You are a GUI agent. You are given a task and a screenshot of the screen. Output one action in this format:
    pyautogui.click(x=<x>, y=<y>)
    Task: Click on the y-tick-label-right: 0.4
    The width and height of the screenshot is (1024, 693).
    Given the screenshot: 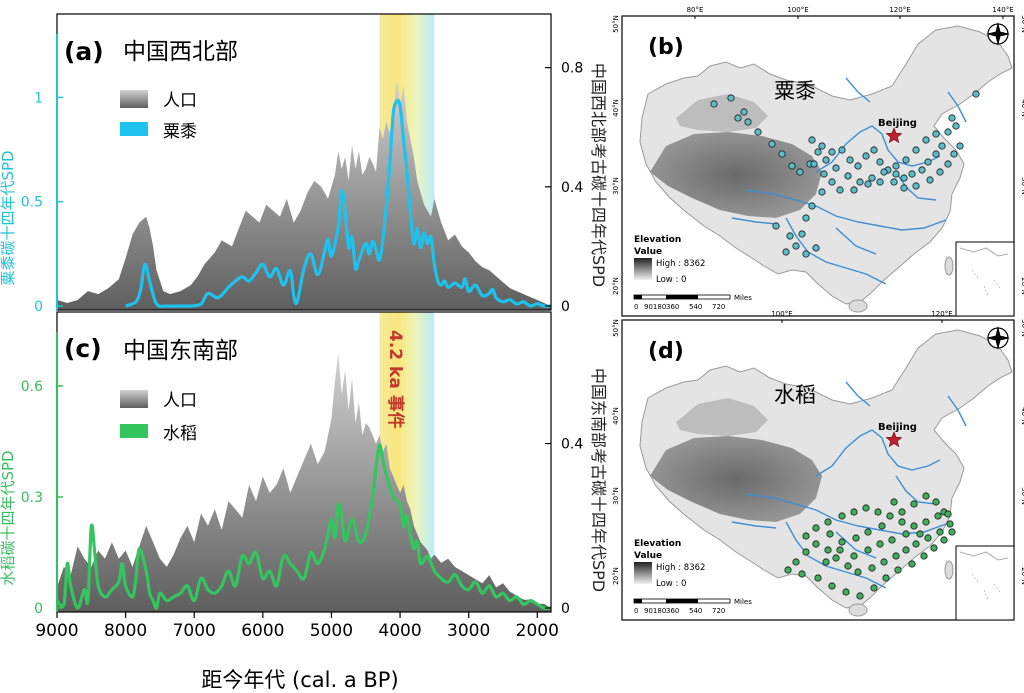 What is the action you would take?
    pyautogui.click(x=572, y=188)
    